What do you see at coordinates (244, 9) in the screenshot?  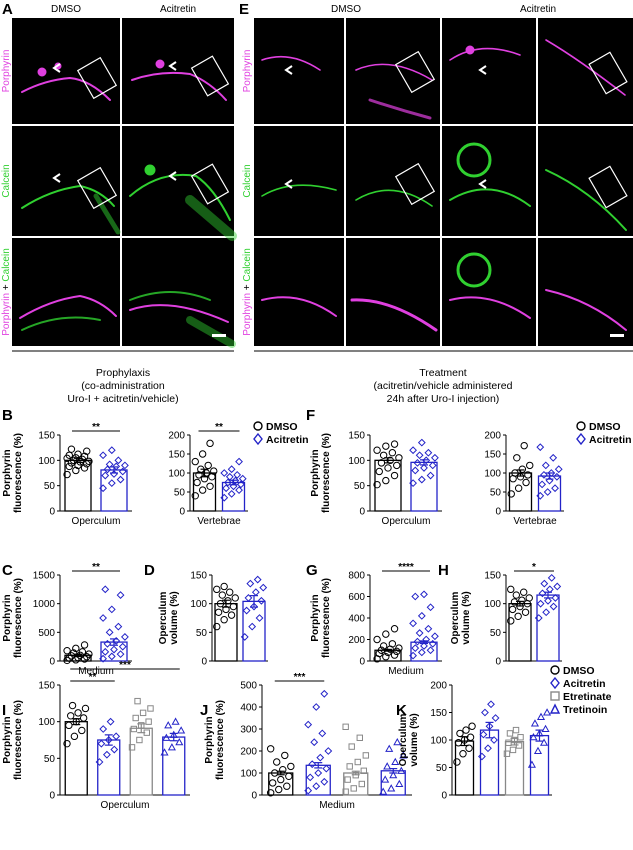 I see `panel-label-e: E` at bounding box center [244, 9].